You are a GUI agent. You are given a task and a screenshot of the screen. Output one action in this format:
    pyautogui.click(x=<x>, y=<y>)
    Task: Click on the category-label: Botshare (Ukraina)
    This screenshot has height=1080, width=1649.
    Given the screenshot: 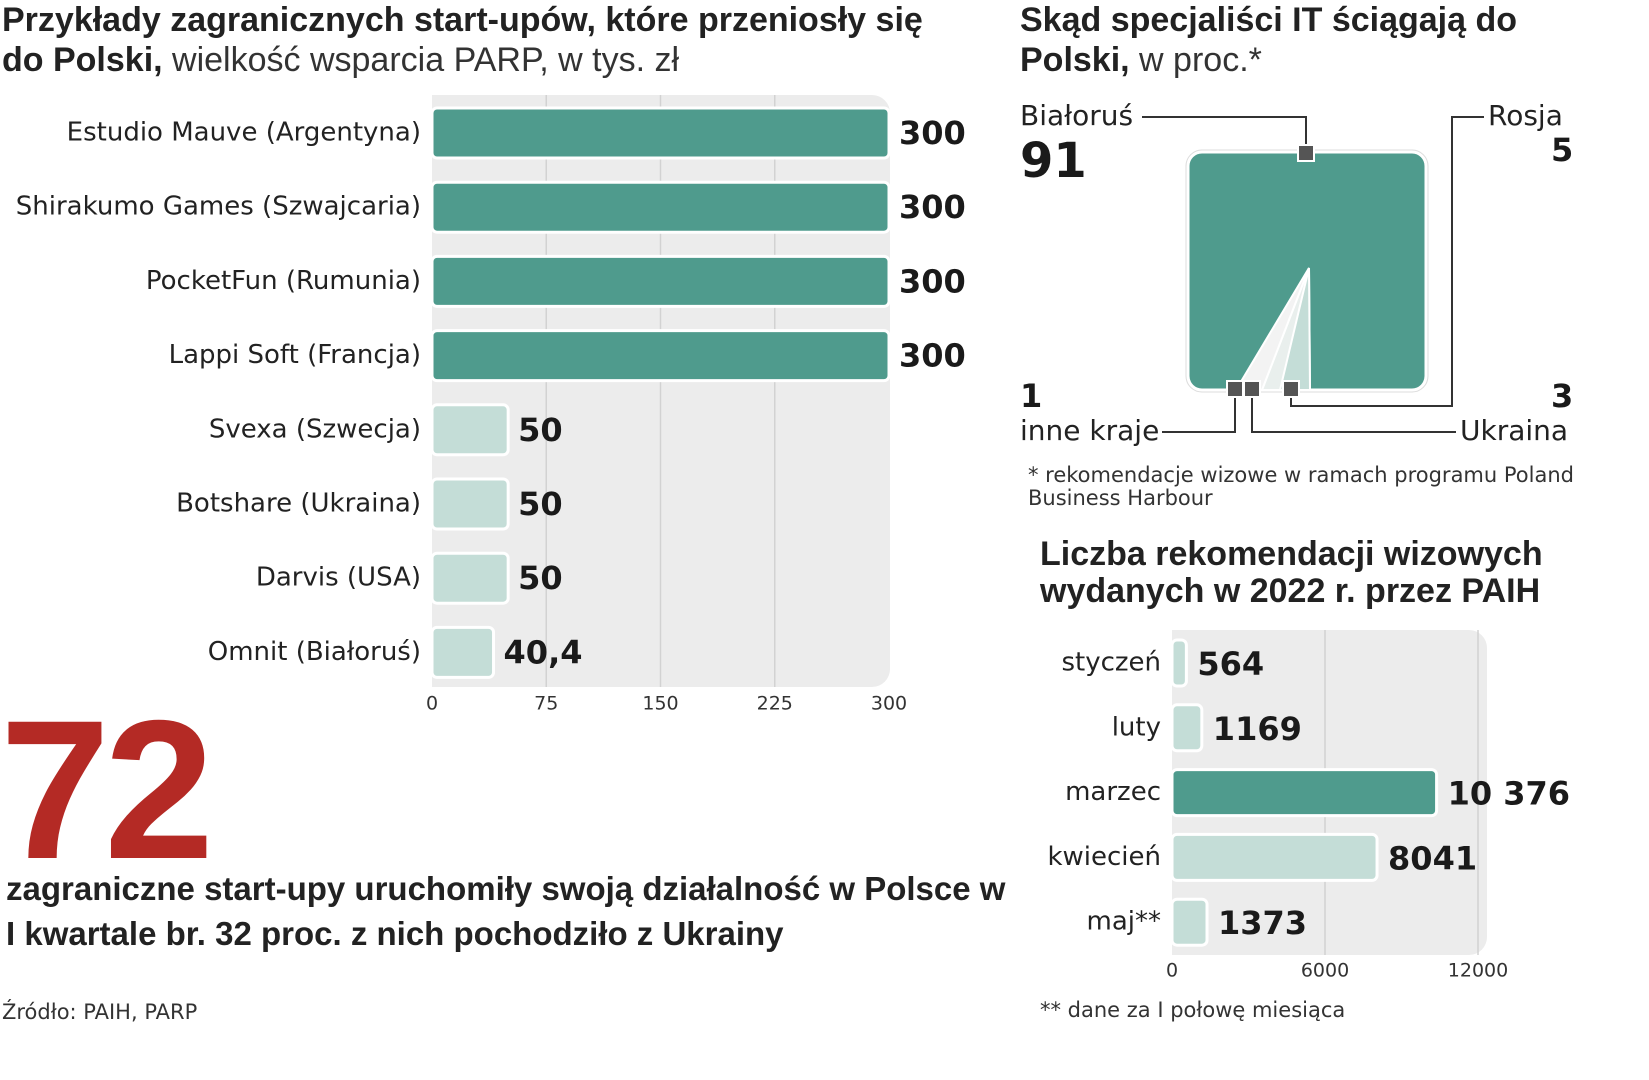 What is the action you would take?
    pyautogui.click(x=298, y=504)
    